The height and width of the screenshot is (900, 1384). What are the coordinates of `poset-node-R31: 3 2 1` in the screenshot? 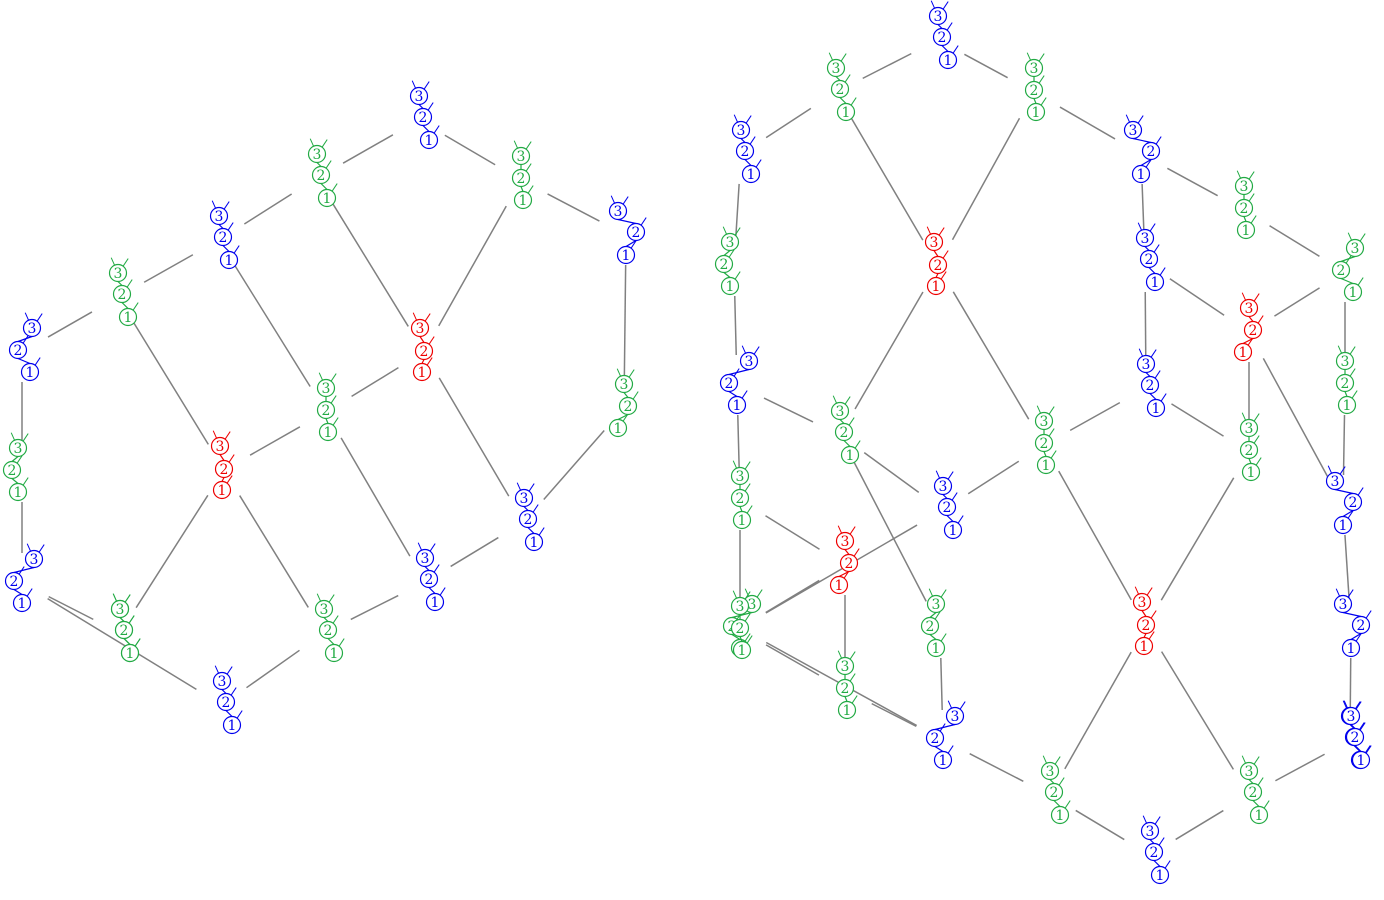 It's located at (1356, 735).